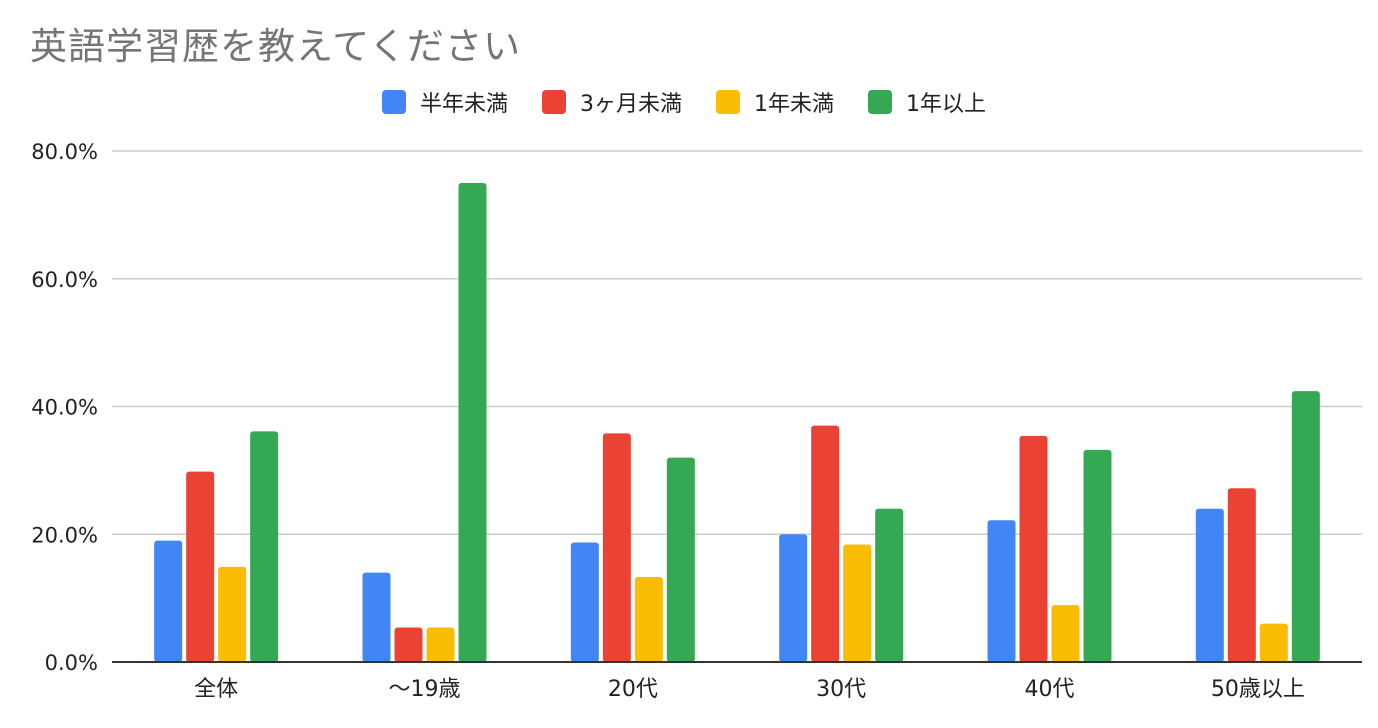  I want to click on legend-swatch-half-year, so click(394, 102).